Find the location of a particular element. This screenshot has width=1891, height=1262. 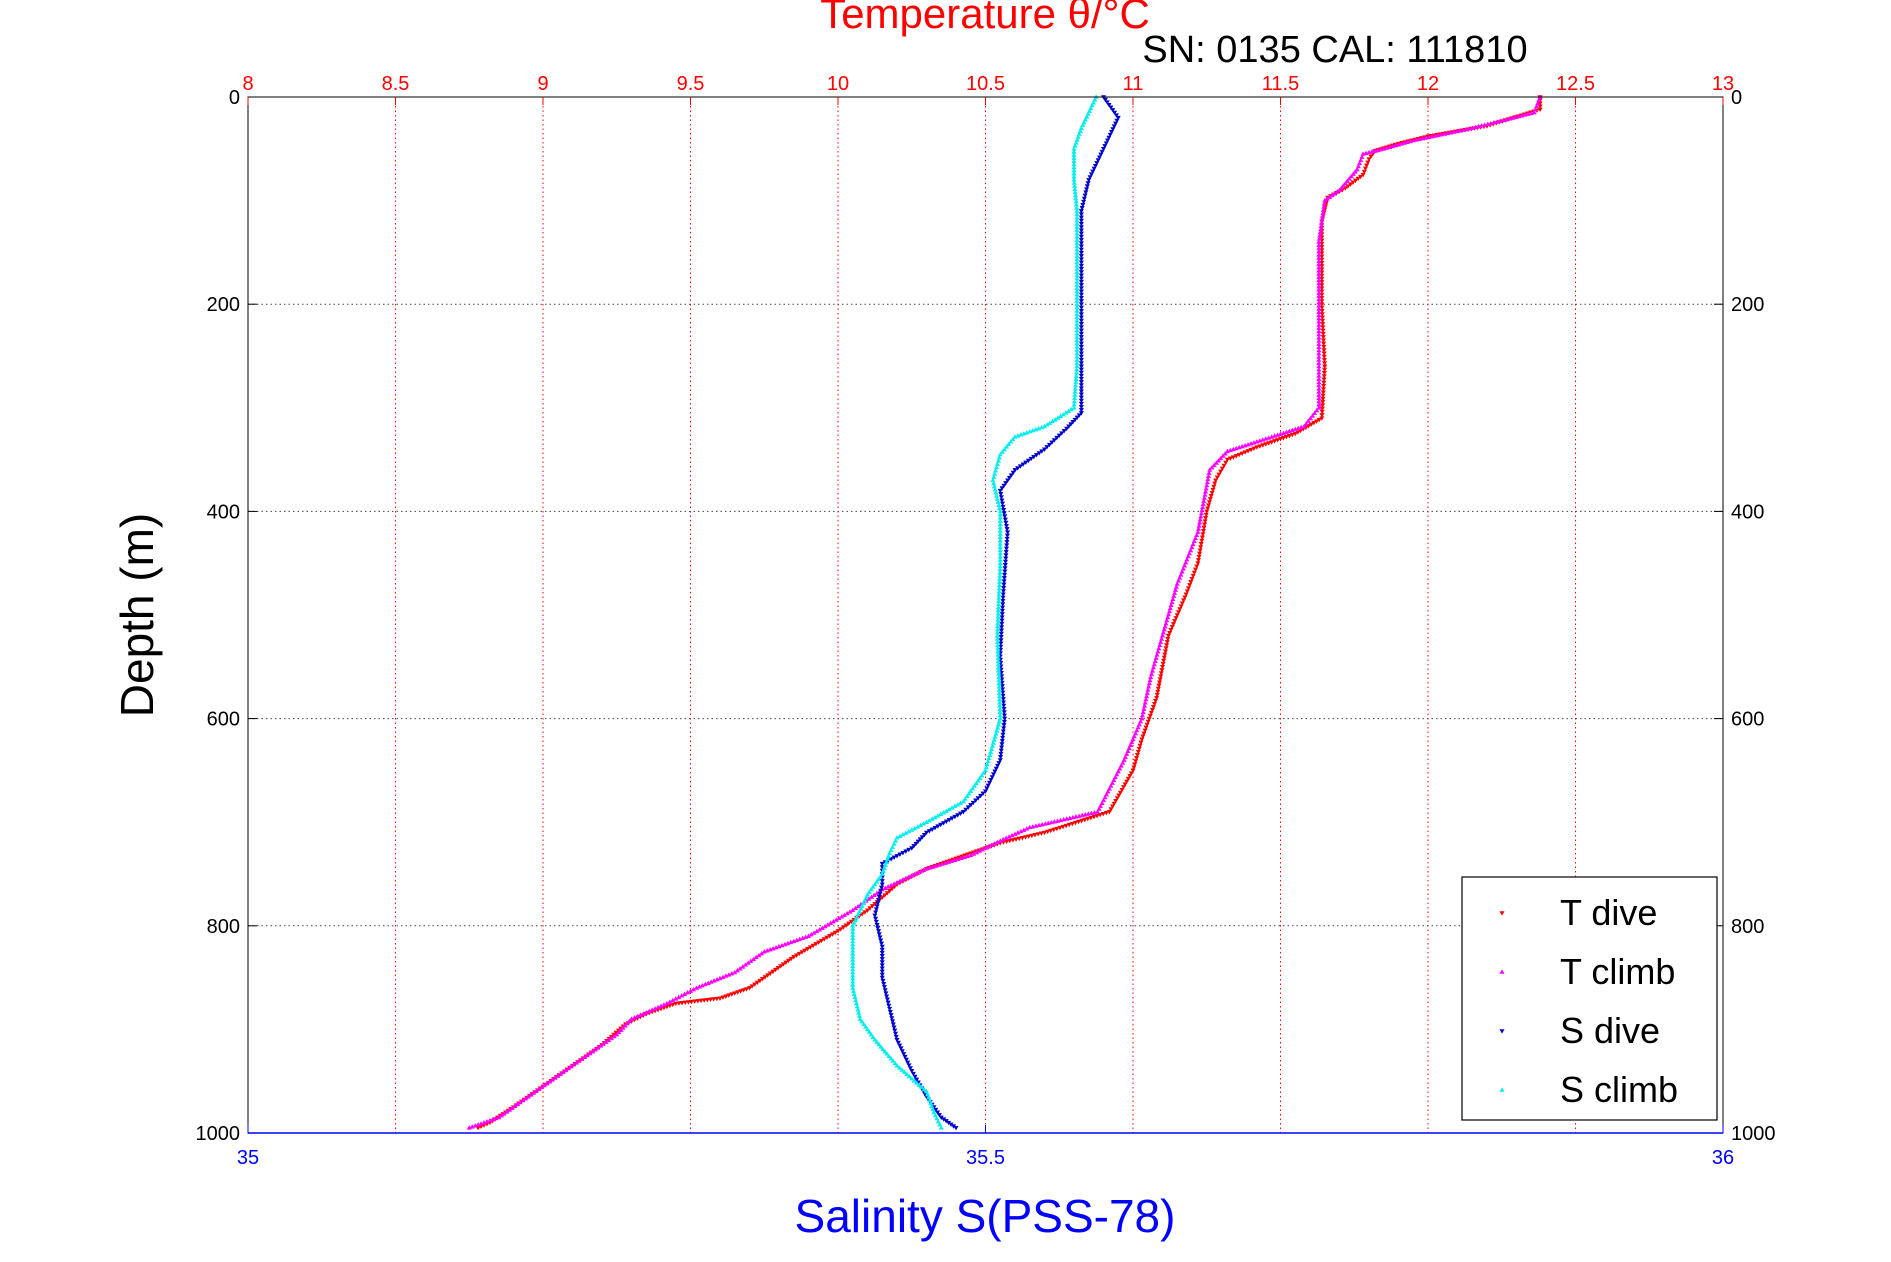

temperature-tick-label: 12.5 is located at coordinates (1575, 84).